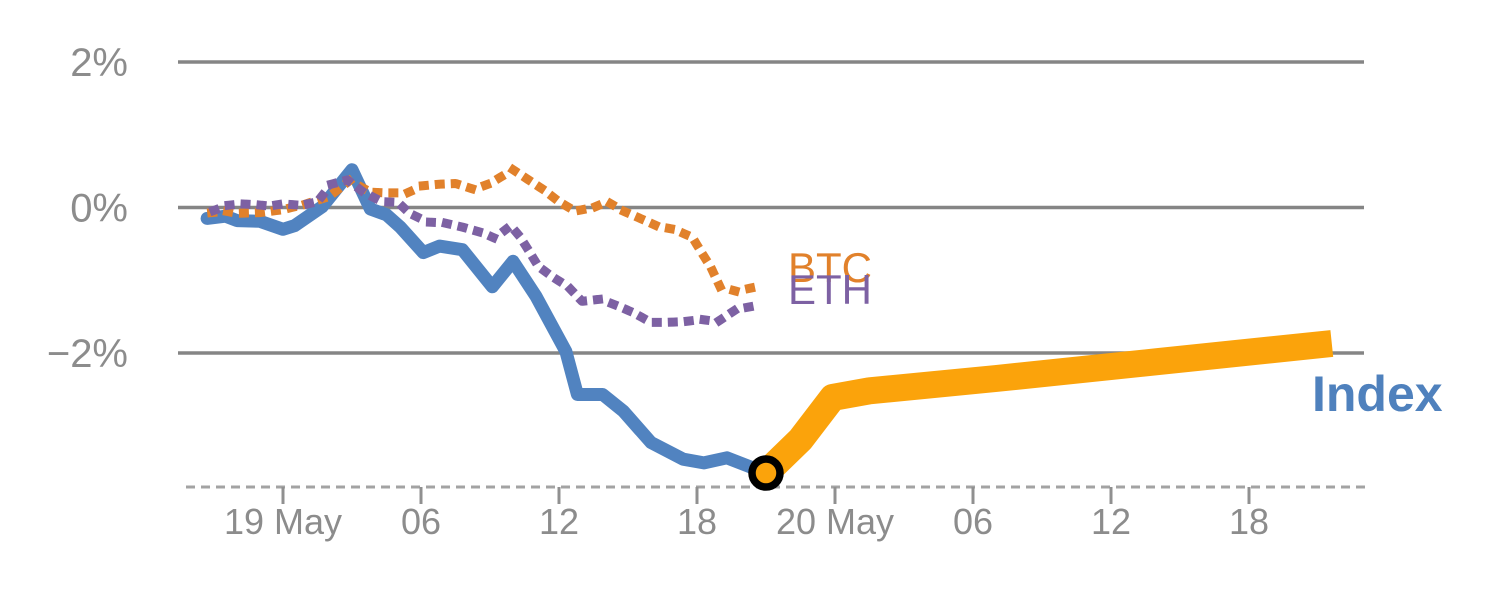 The image size is (1500, 600). I want to click on series-line-index-projection, so click(1045, 406).